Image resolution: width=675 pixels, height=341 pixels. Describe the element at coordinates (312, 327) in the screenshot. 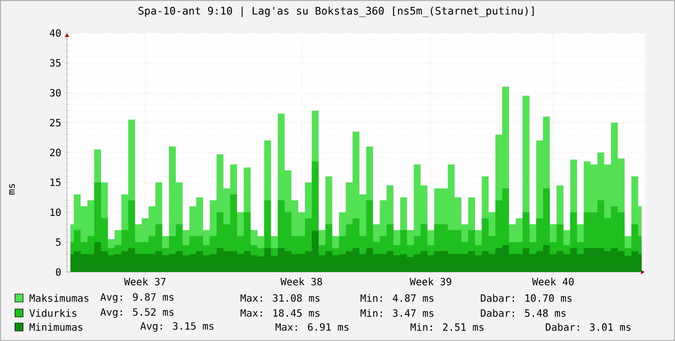

I see `text: Max: 6.91 ms` at that location.